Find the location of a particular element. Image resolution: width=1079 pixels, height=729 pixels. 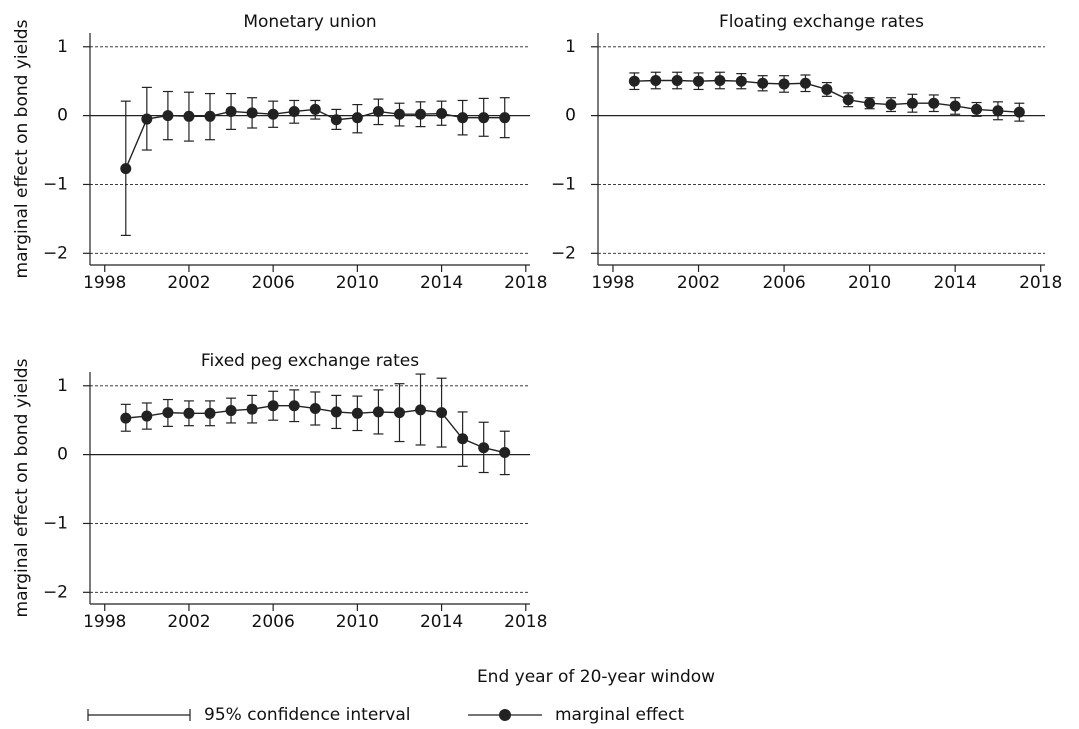

legend-marker is located at coordinates (505, 715).